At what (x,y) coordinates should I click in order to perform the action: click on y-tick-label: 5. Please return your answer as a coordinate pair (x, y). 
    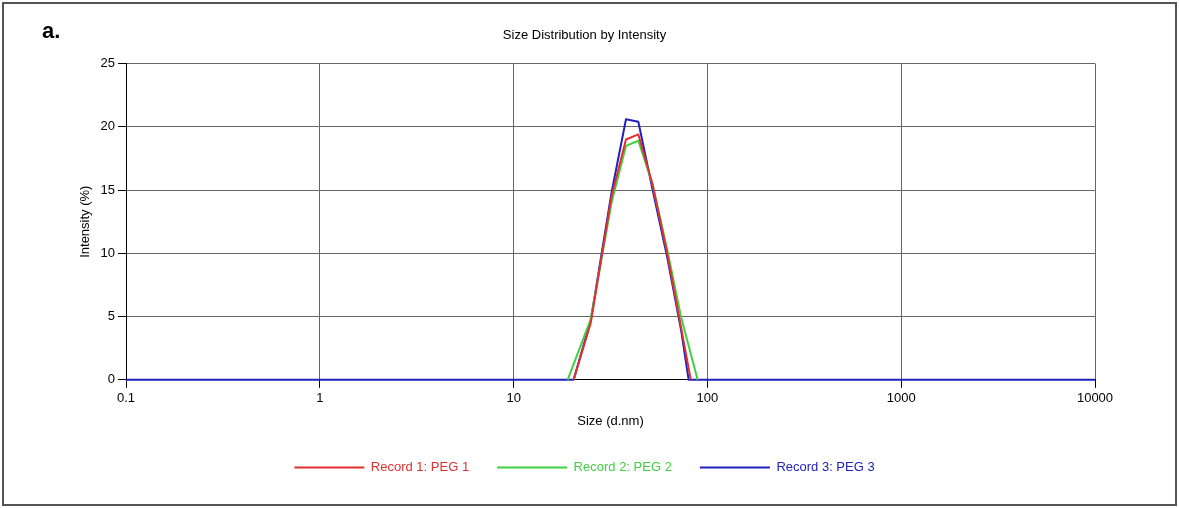
    Looking at the image, I should click on (111, 316).